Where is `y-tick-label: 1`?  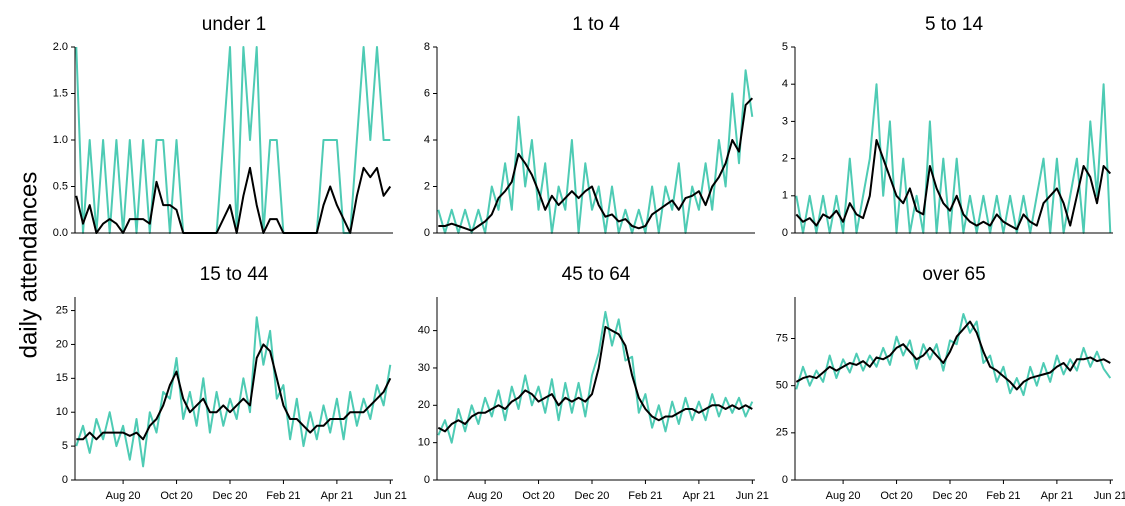 y-tick-label: 1 is located at coordinates (785, 196).